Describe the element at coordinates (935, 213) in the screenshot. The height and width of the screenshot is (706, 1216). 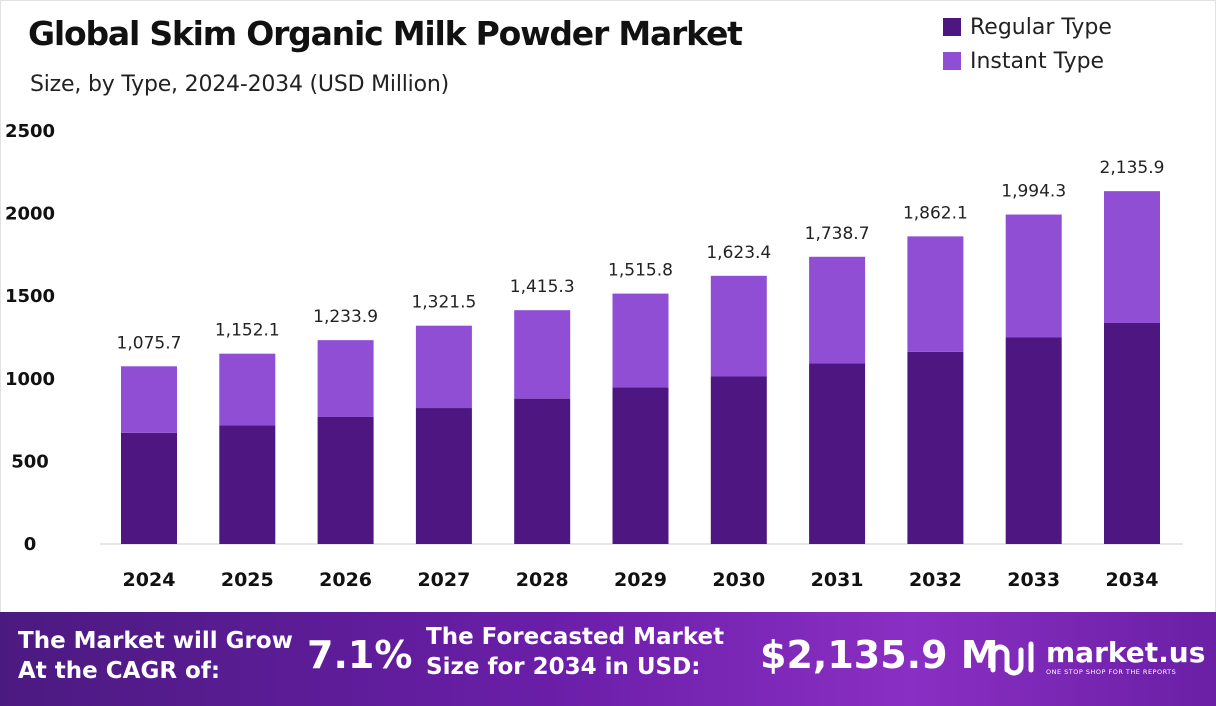
I see `data-label-2032: 1,862.1` at that location.